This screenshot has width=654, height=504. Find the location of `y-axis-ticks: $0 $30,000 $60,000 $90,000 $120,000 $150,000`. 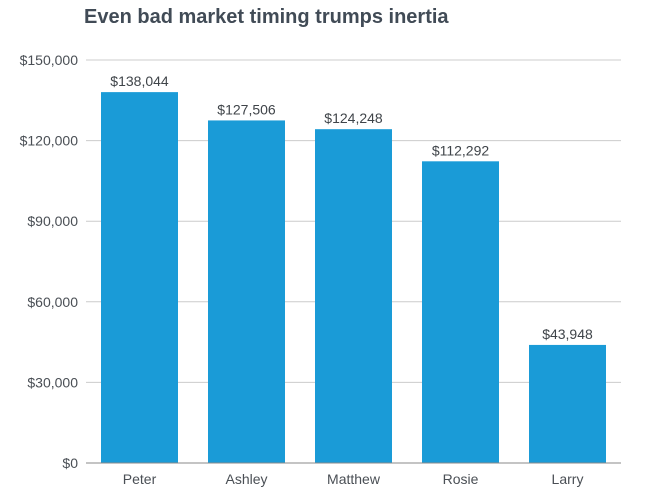

y-axis-ticks: $0 $30,000 $60,000 $90,000 $120,000 $150,000 is located at coordinates (49, 261).